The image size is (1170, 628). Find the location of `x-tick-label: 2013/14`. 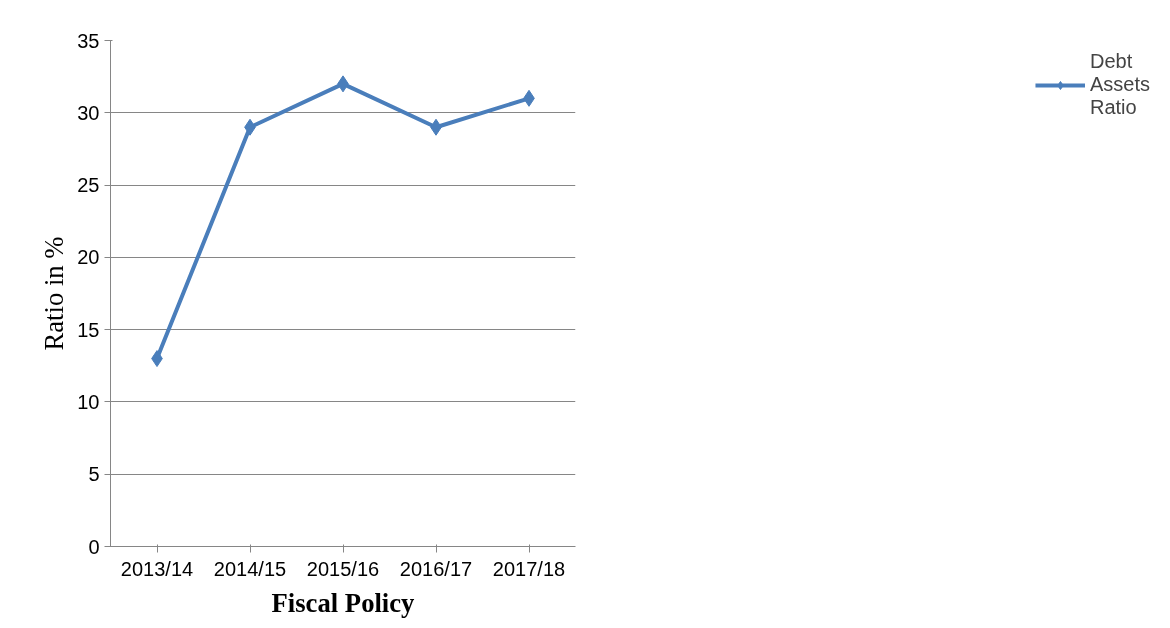

x-tick-label: 2013/14 is located at coordinates (157, 568).